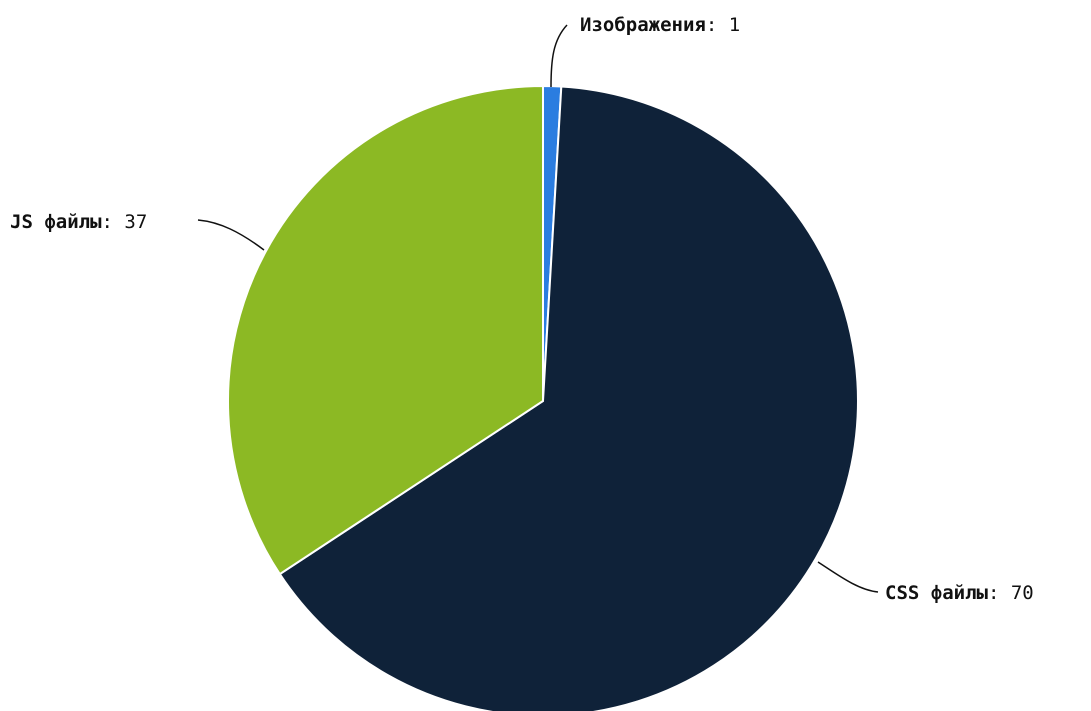  What do you see at coordinates (135, 222) in the screenshot?
I see `label-js-value: 37` at bounding box center [135, 222].